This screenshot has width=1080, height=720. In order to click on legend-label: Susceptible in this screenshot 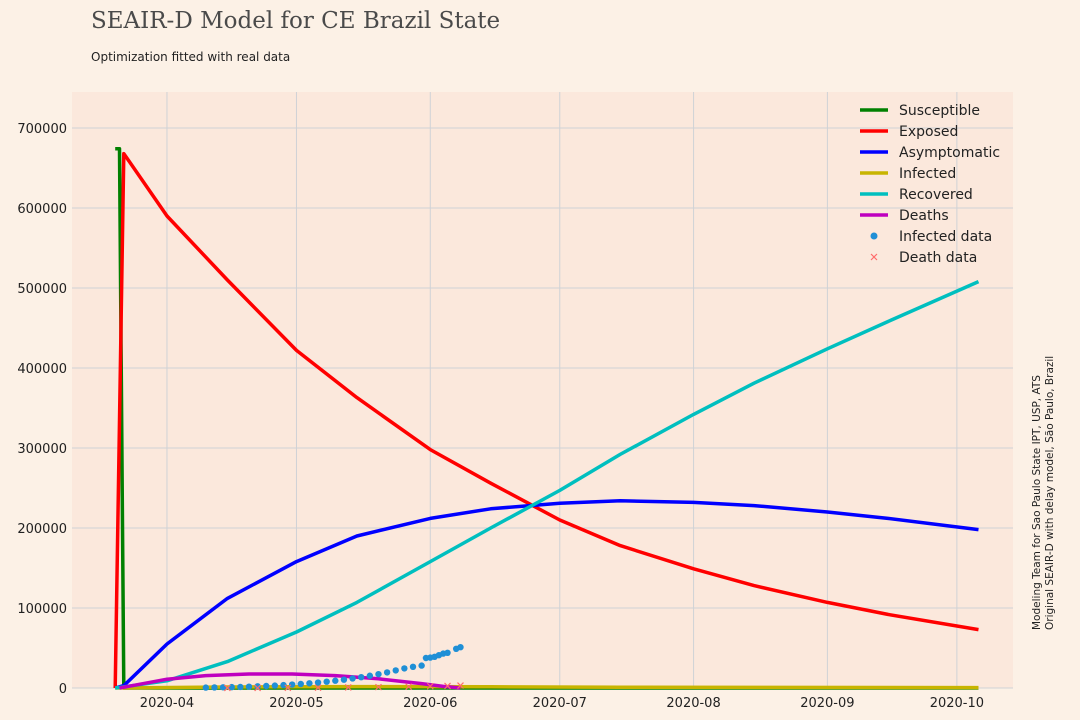, I will do `click(939, 111)`.